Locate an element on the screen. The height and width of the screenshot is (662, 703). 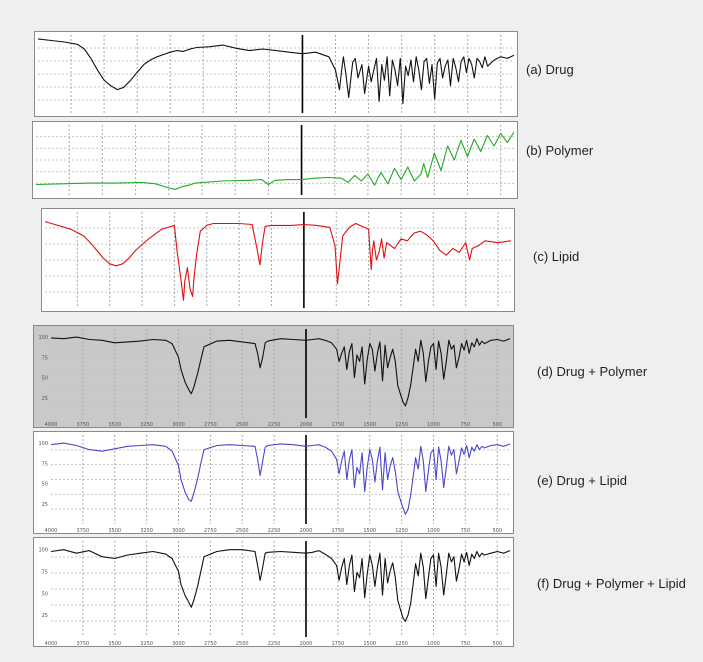
chart-c-label: (c) Lipid is located at coordinates (556, 256).